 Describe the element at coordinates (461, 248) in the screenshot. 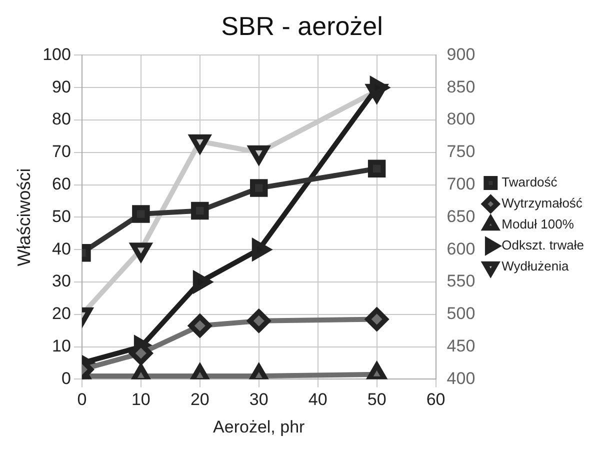

I see `y2-tick-label: 600` at that location.